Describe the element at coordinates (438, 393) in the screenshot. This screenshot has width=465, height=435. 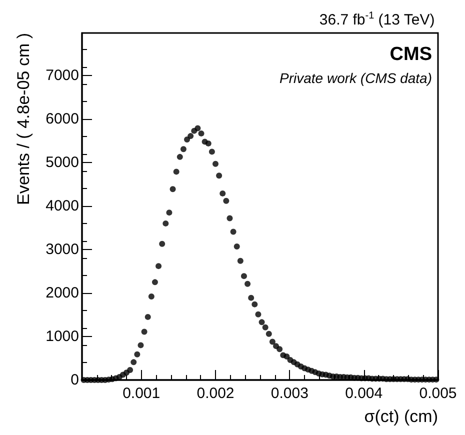
I see `x-tick-label: 0.005` at that location.